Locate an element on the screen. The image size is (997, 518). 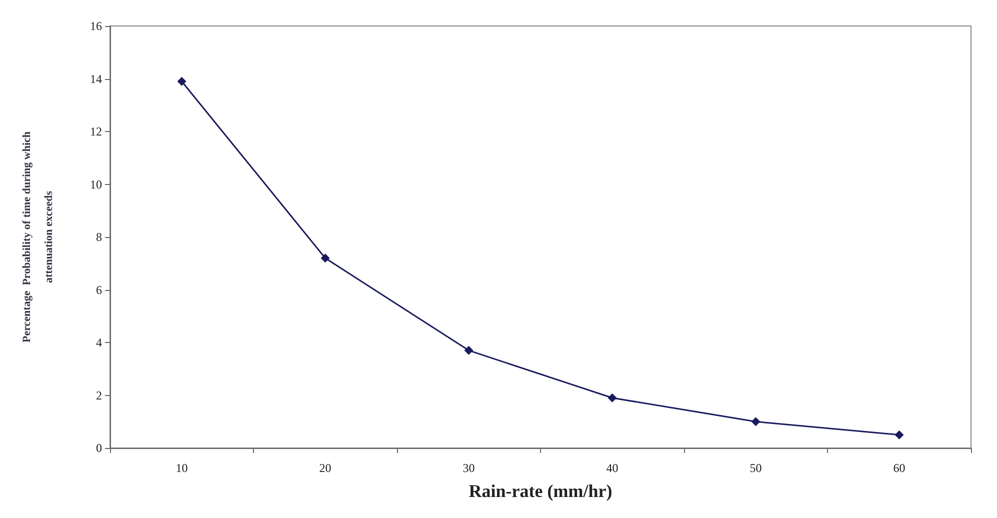
y-tick-label: 8 is located at coordinates (99, 237).